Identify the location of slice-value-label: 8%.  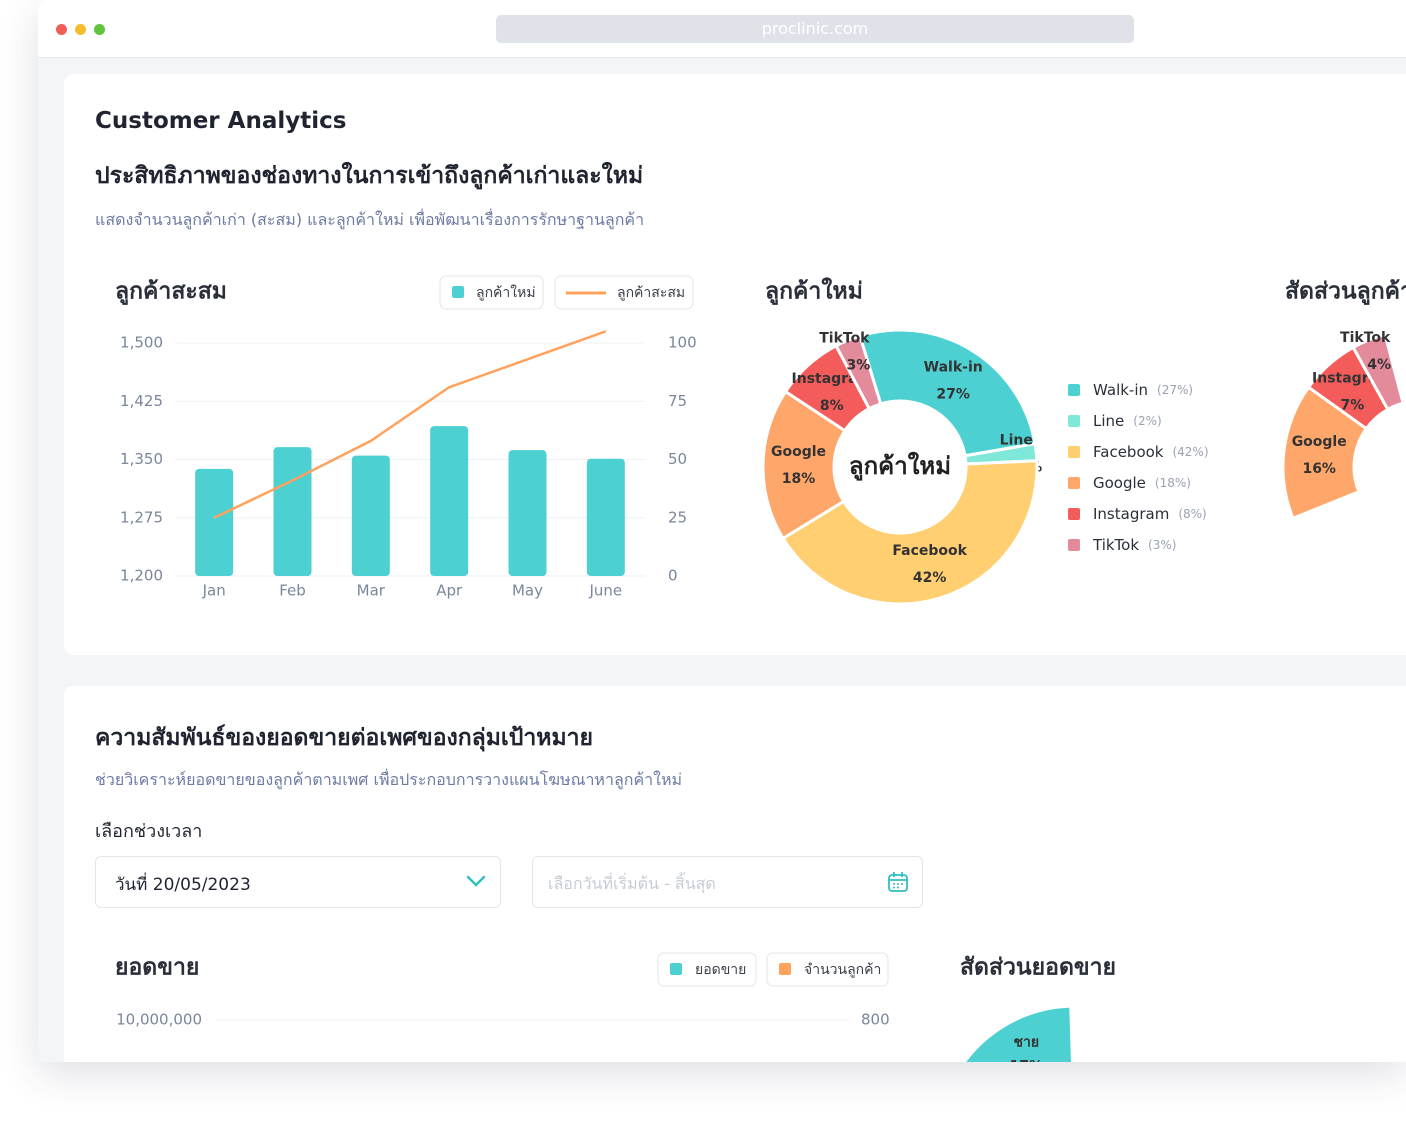
(832, 406).